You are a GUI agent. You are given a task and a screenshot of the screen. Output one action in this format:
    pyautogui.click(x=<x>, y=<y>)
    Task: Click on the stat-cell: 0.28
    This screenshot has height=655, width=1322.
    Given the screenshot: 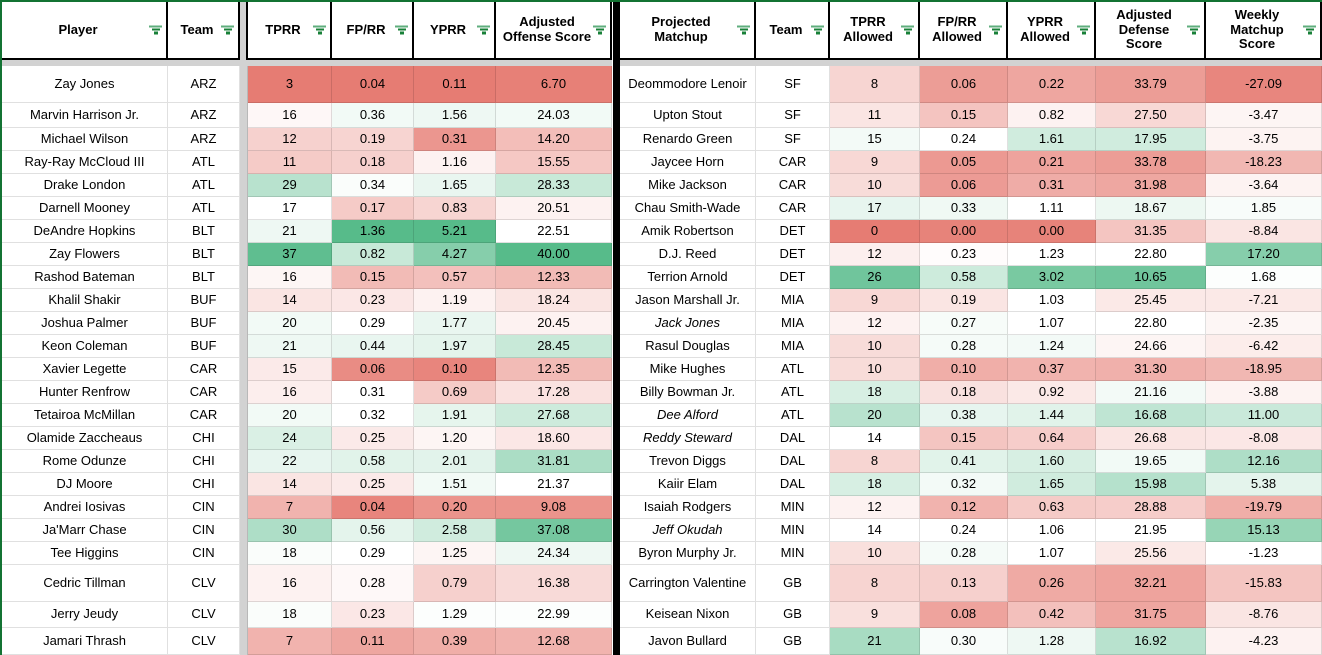 What is the action you would take?
    pyautogui.click(x=964, y=553)
    